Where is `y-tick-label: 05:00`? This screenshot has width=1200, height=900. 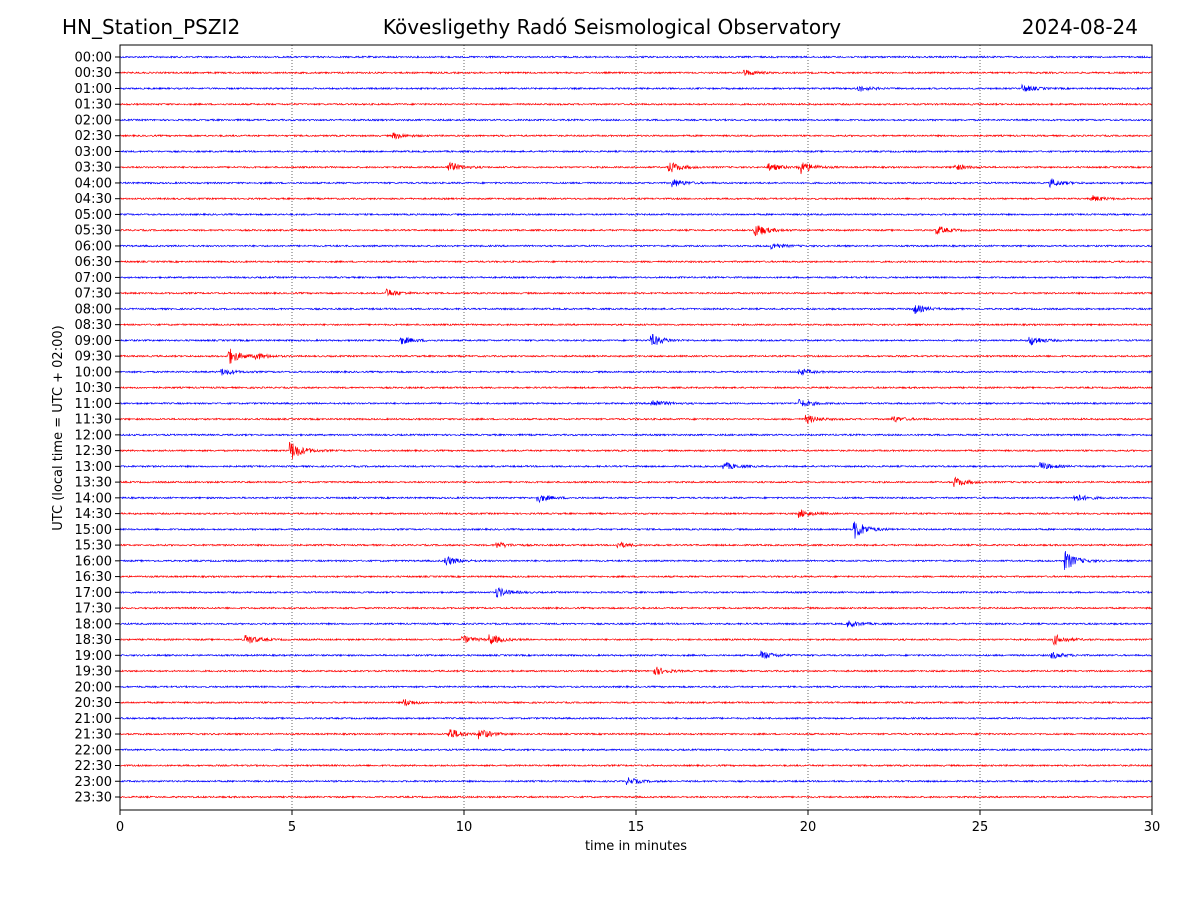 y-tick-label: 05:00 is located at coordinates (93, 215).